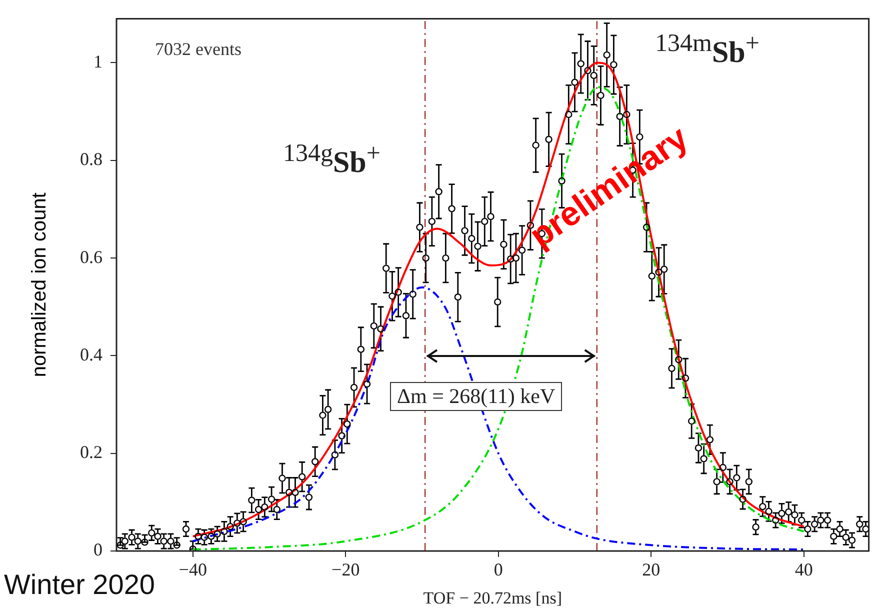 Image resolution: width=874 pixels, height=613 pixels. I want to click on text: Winter 2020, so click(79, 585).